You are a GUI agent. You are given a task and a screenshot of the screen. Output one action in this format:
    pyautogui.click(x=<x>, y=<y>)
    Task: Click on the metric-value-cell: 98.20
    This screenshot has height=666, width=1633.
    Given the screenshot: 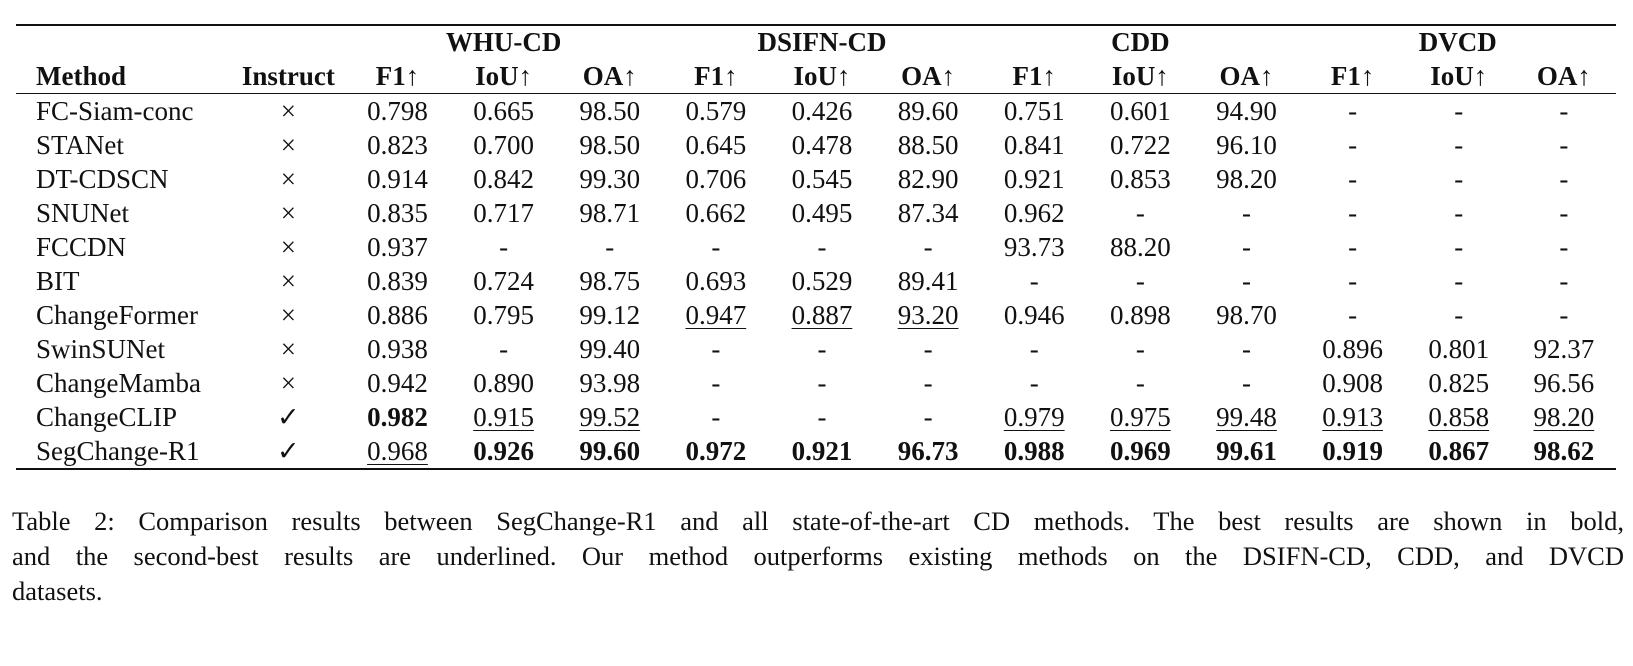 What is the action you would take?
    pyautogui.click(x=1246, y=179)
    